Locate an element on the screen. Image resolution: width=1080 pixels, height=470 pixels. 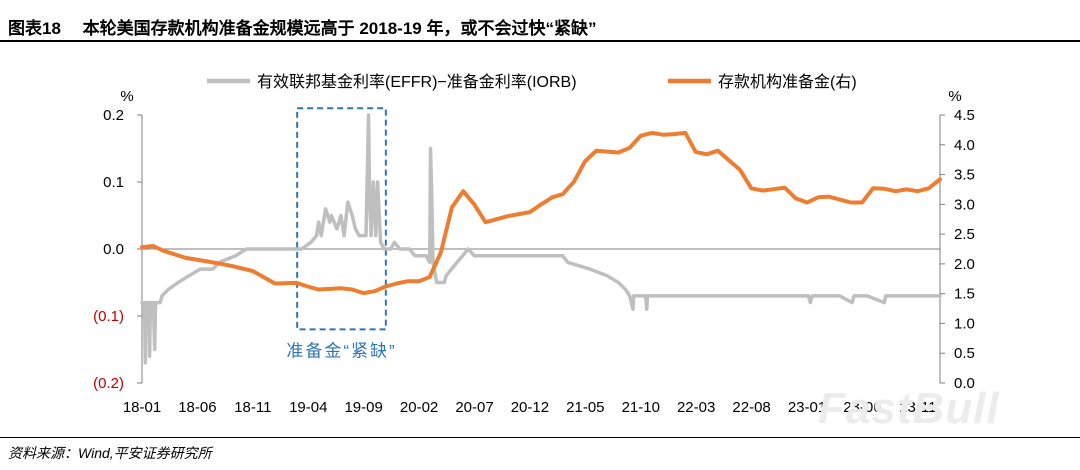
x-tick-label: 18-01 is located at coordinates (142, 407).